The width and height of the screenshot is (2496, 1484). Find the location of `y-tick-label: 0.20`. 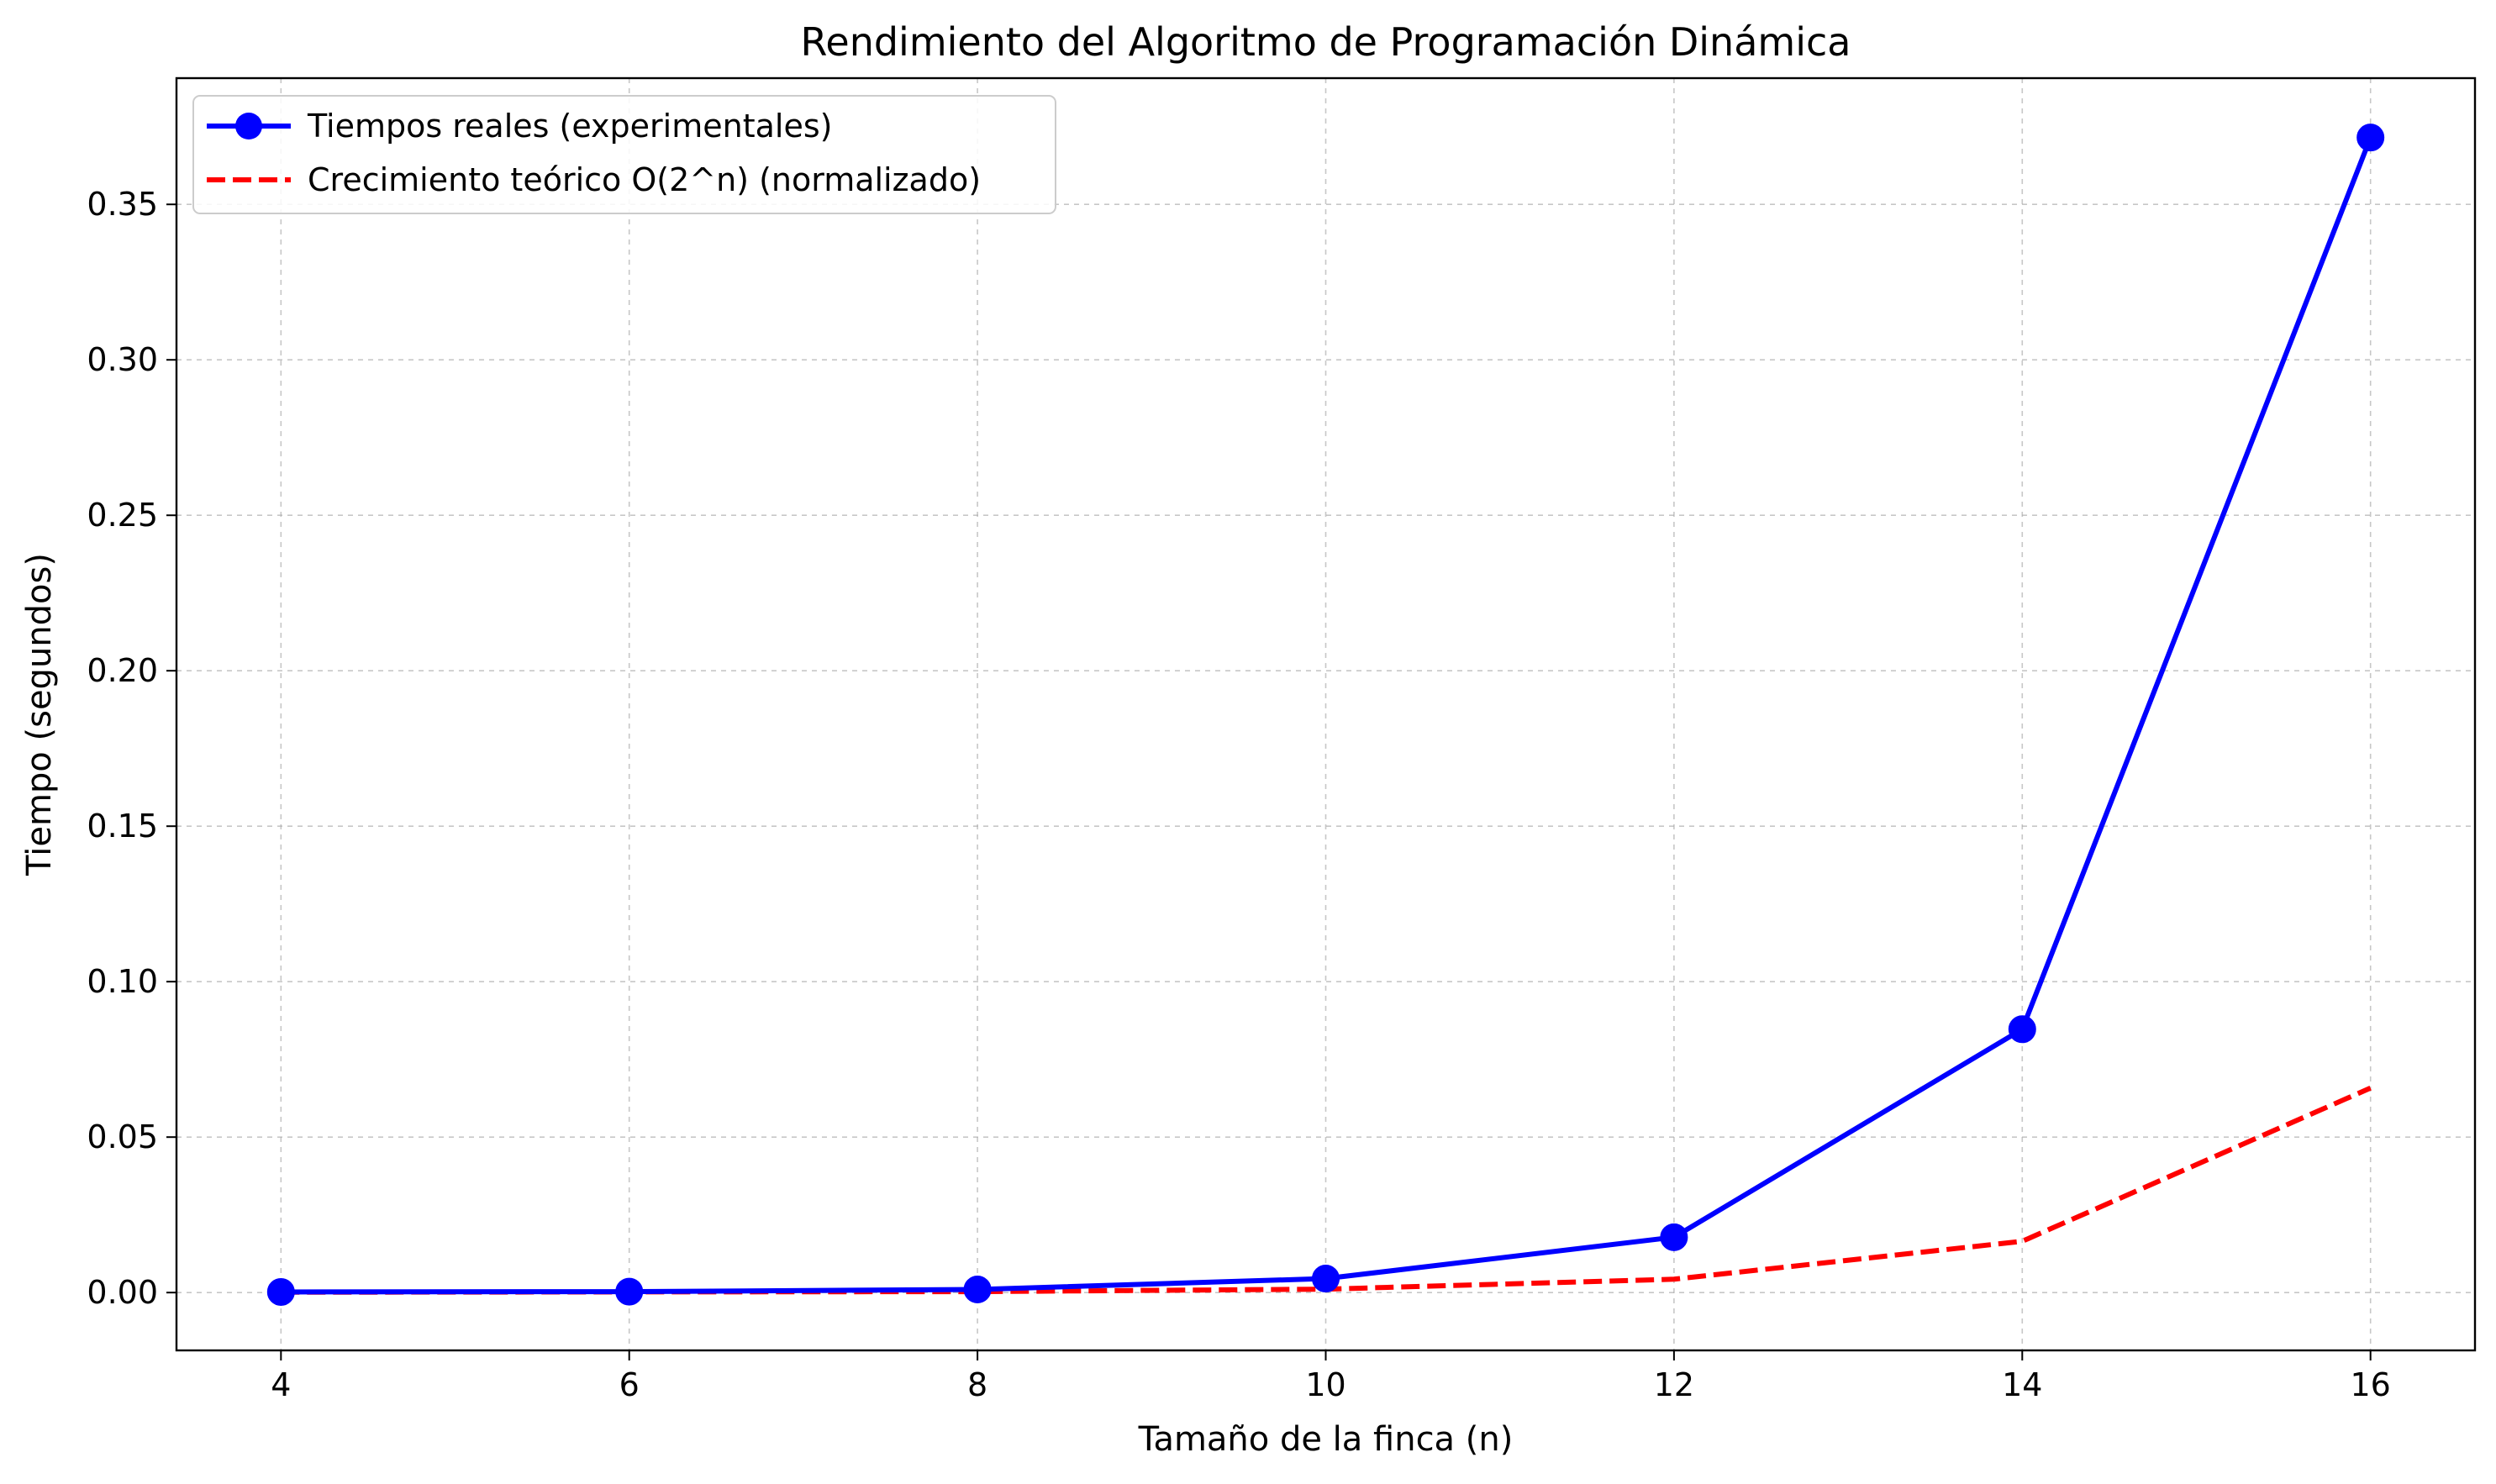

y-tick-label: 0.20 is located at coordinates (122, 671).